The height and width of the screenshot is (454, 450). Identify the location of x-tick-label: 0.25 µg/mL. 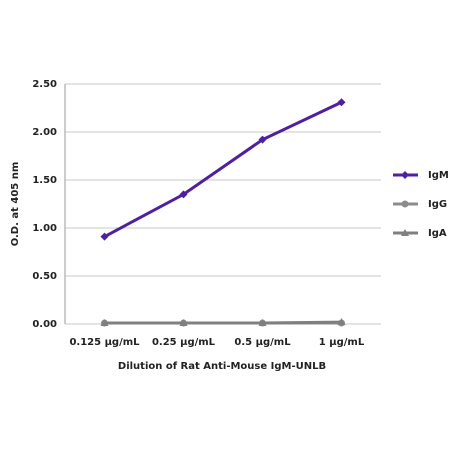
(184, 342).